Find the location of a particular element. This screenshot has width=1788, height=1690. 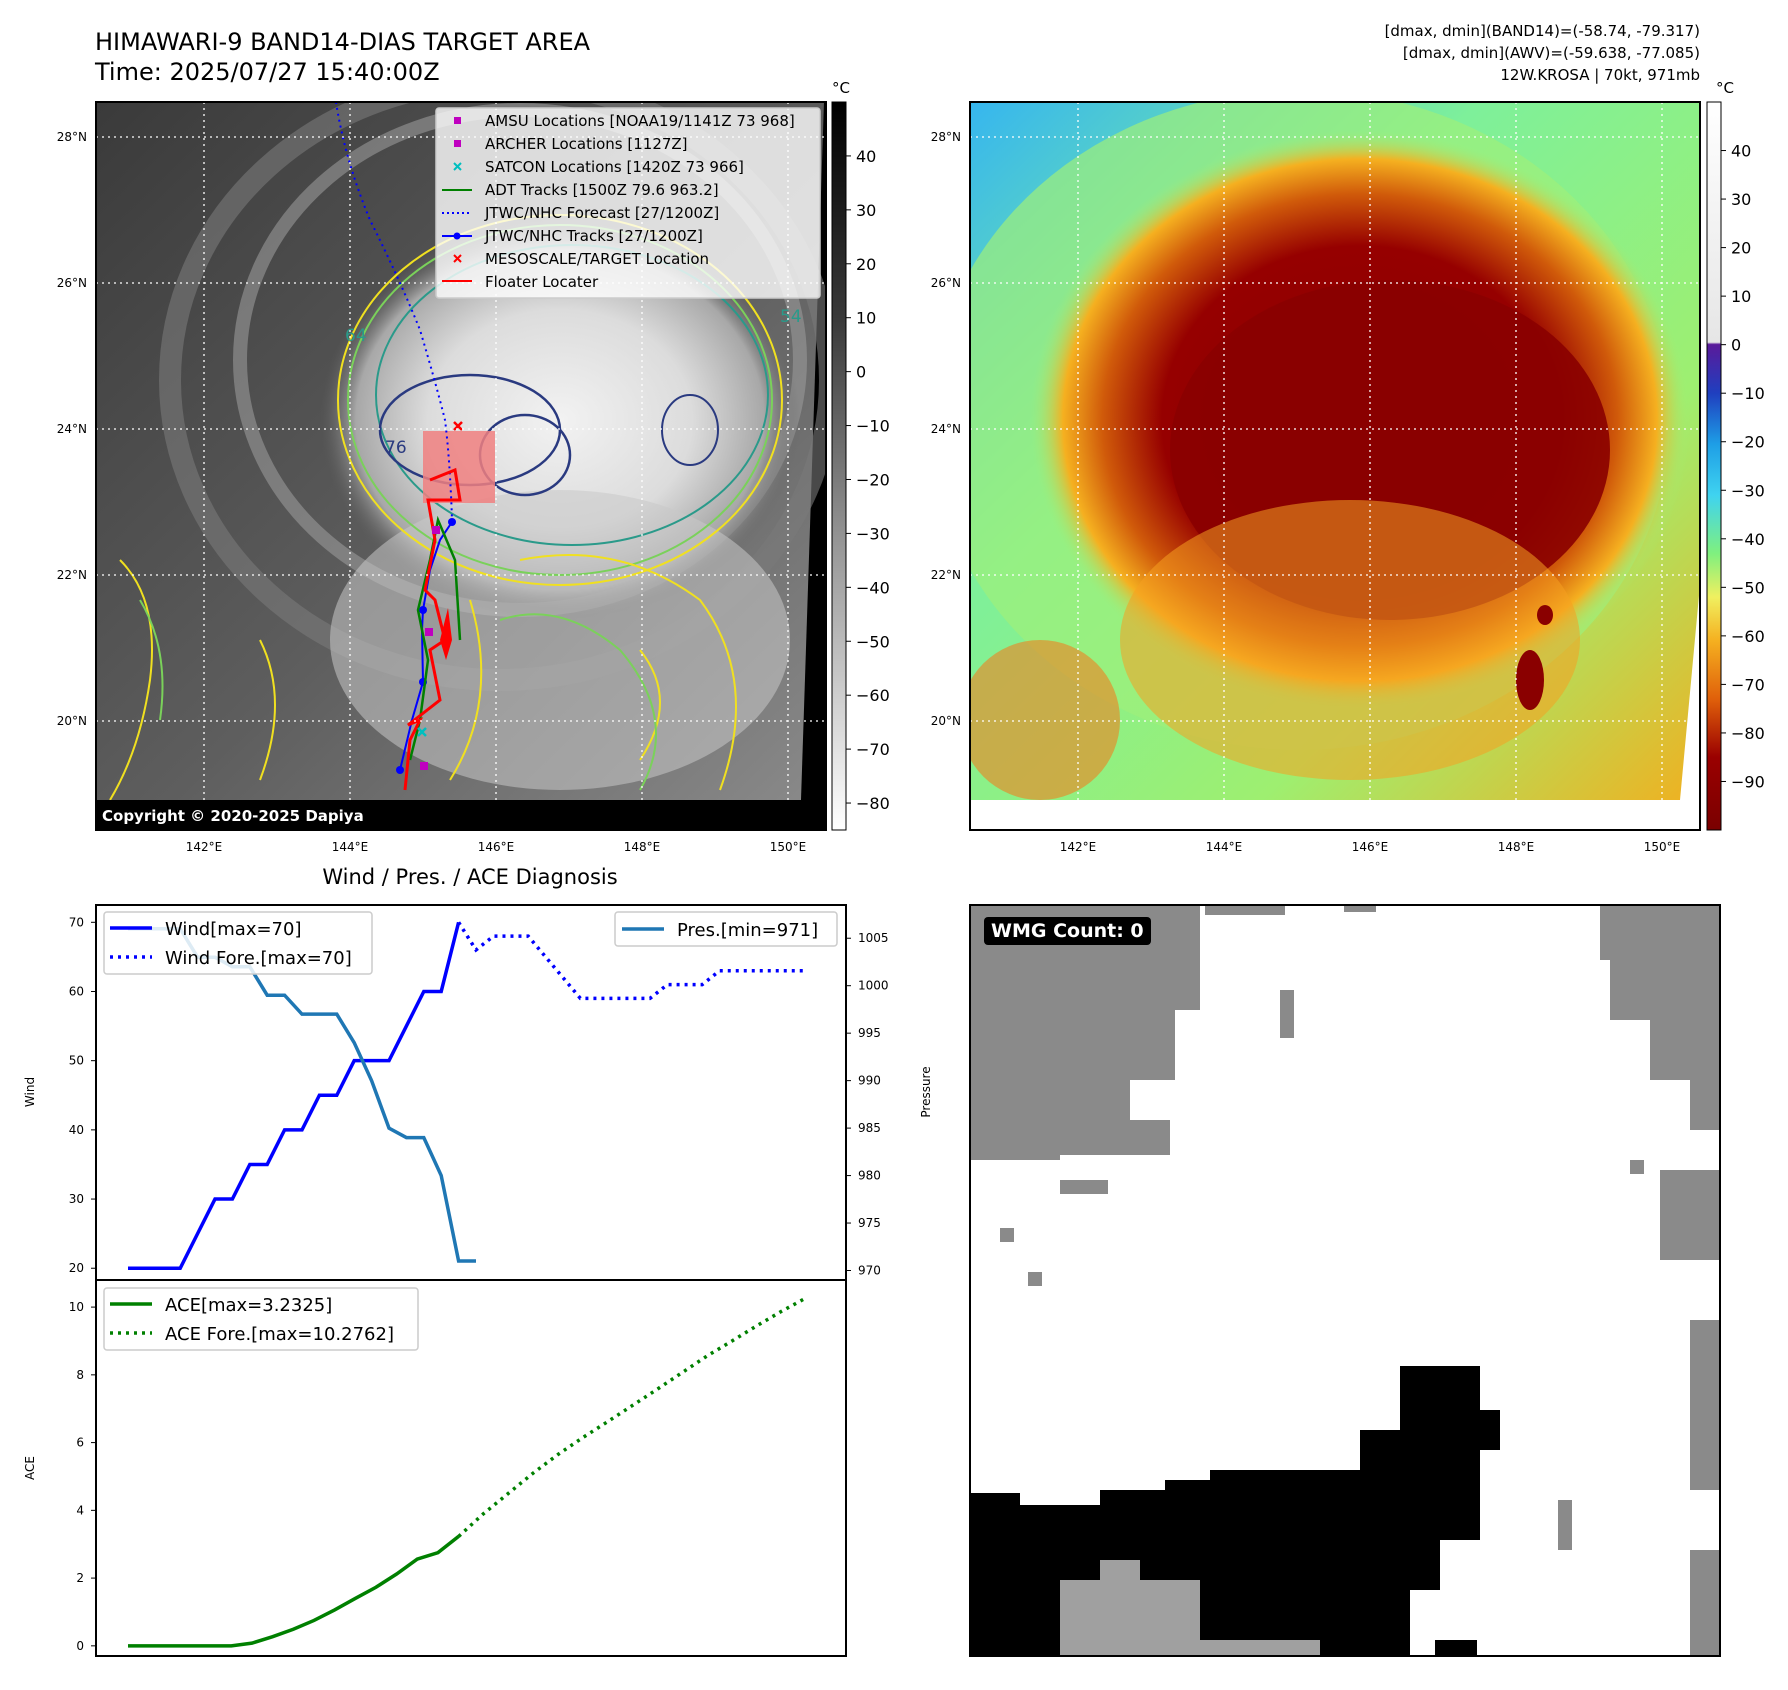

left-colorbar: °C 40 30 20 10 0 −10 −20 −30 −40 −50 −60 −70 −80 is located at coordinates (860, 455).